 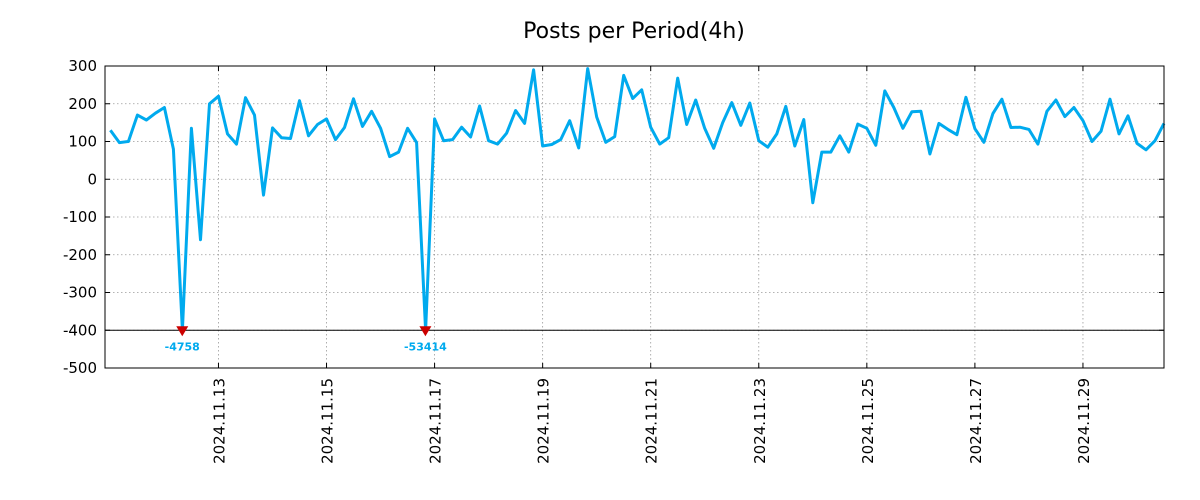 I want to click on y-tick-label: -500, so click(x=80, y=368).